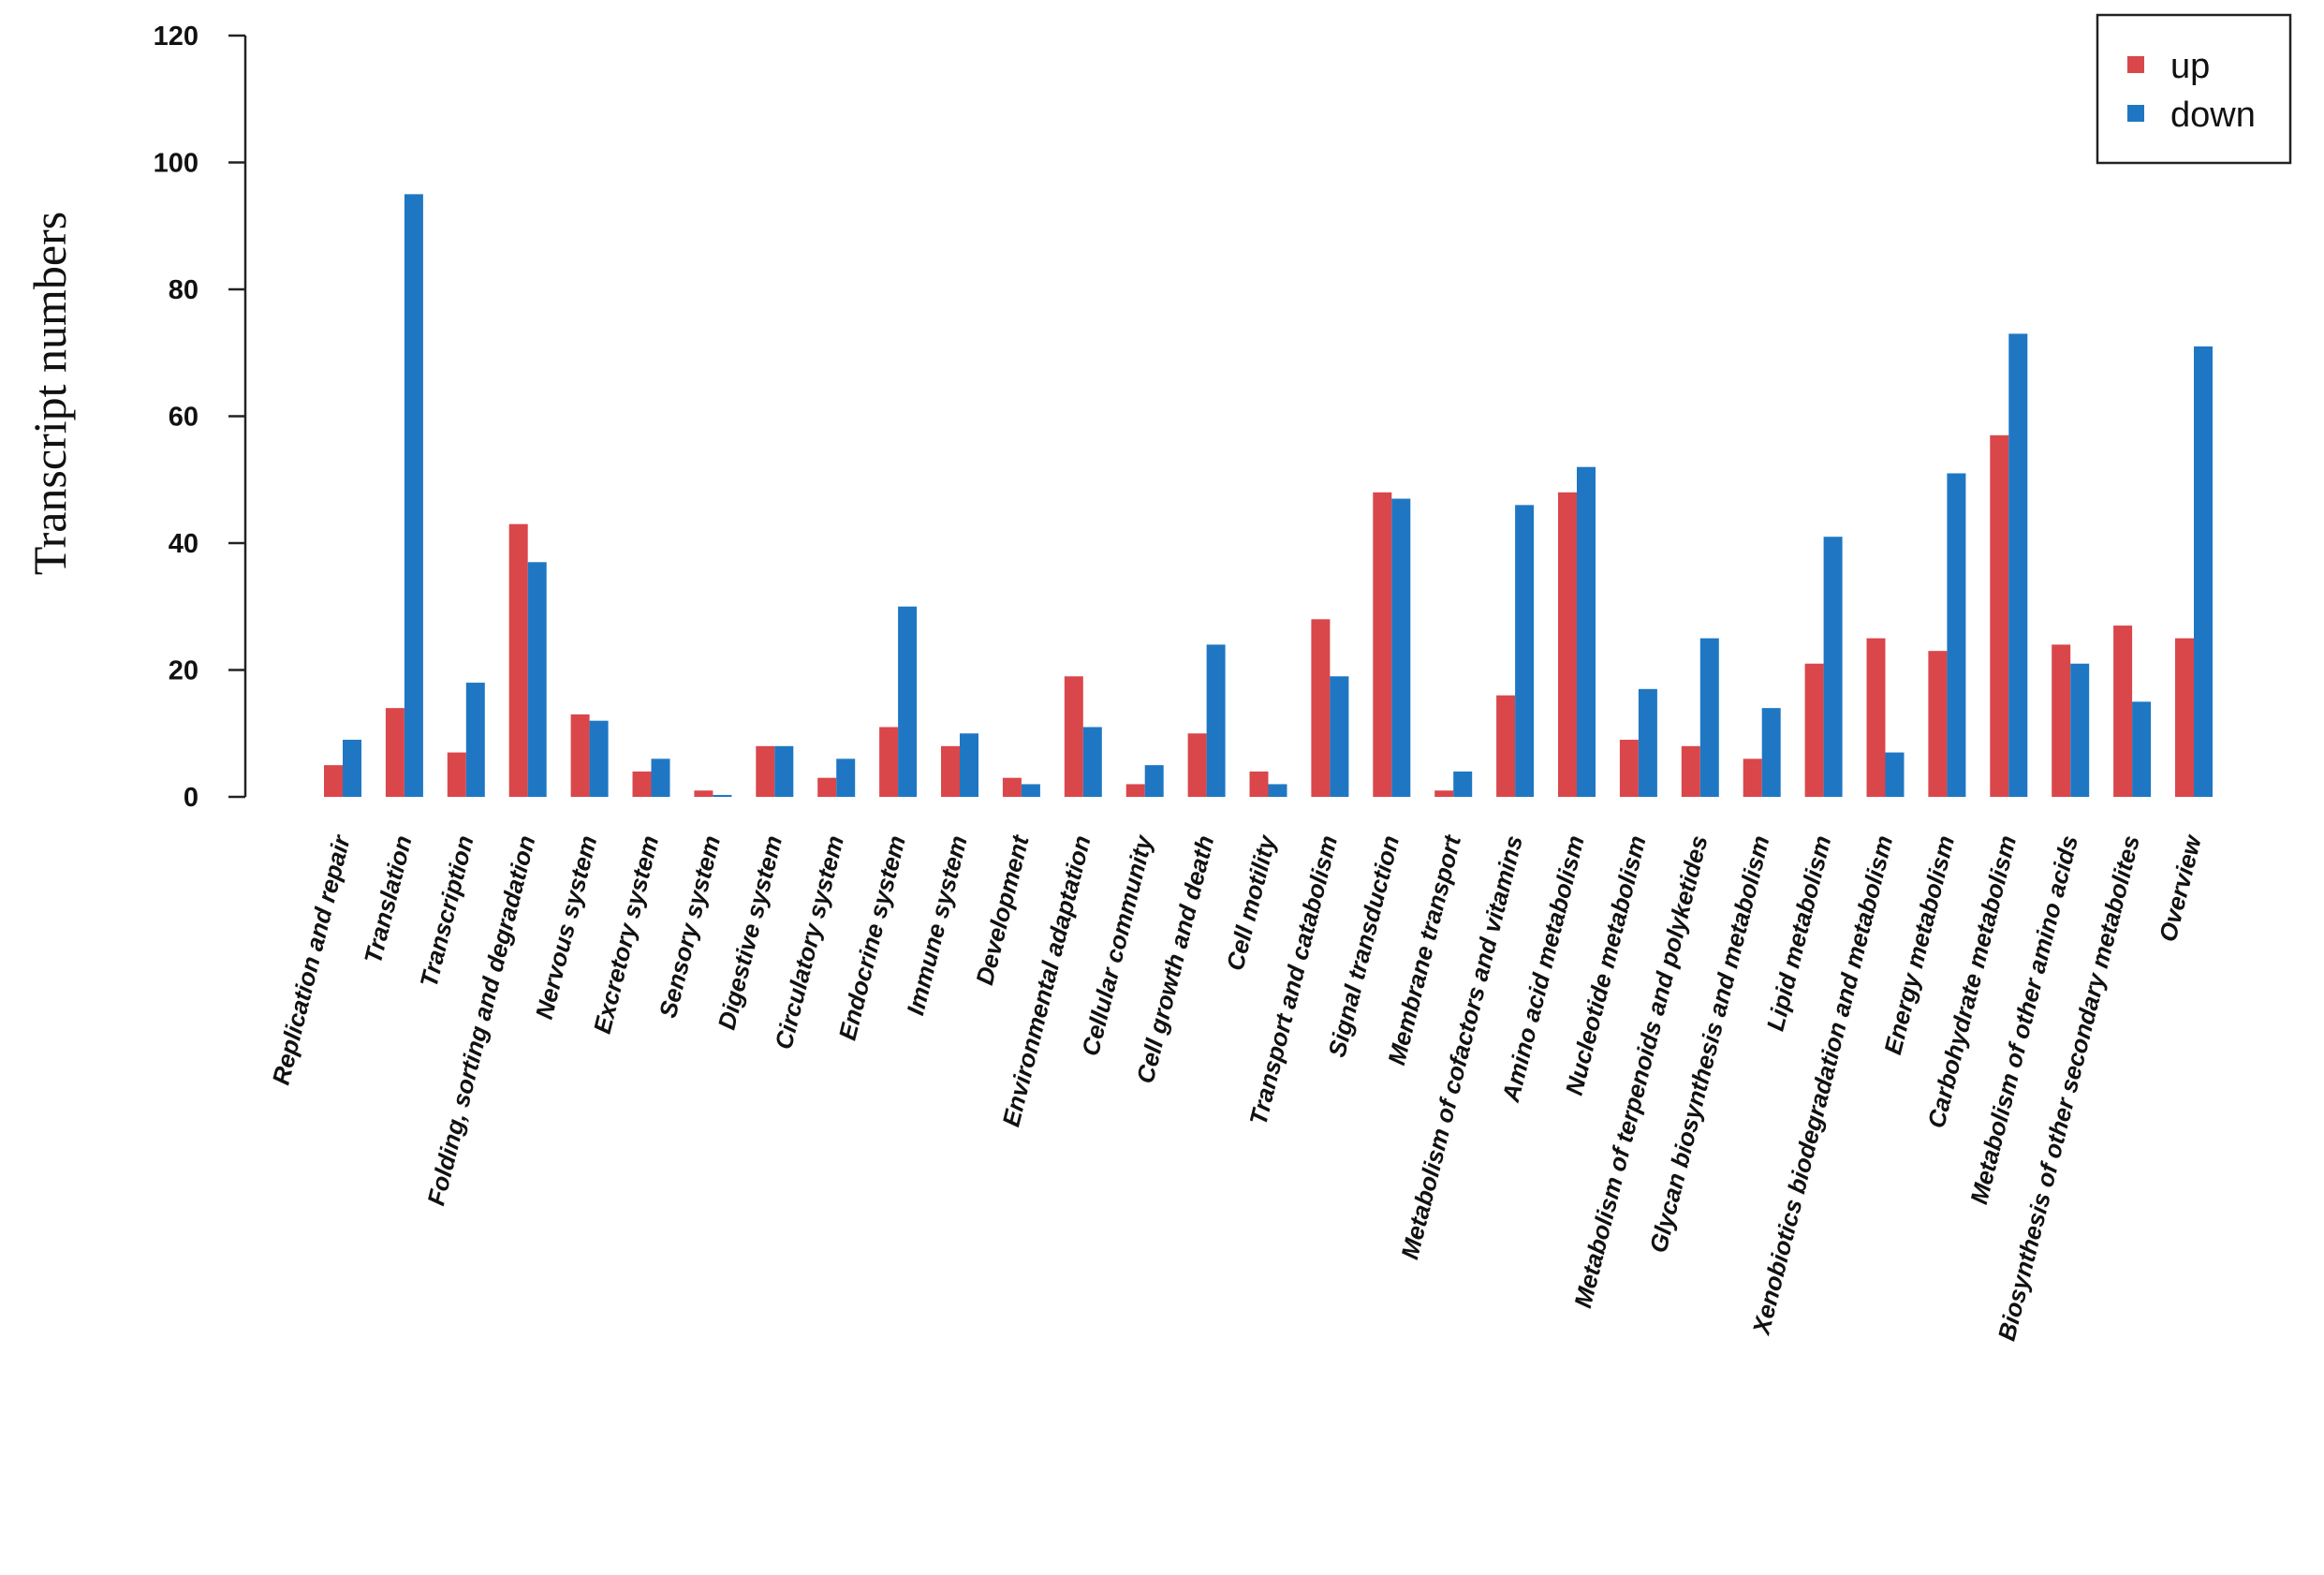 This screenshot has width=2324, height=1575. Describe the element at coordinates (176, 37) in the screenshot. I see `y-tick-label: 120` at that location.